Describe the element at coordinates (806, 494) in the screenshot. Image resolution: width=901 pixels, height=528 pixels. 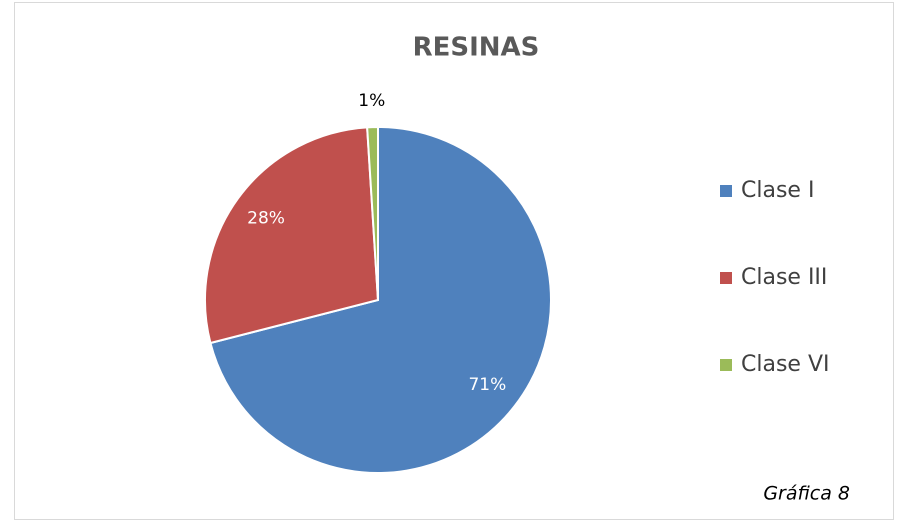
I see `annotation: Gráfica 8` at that location.